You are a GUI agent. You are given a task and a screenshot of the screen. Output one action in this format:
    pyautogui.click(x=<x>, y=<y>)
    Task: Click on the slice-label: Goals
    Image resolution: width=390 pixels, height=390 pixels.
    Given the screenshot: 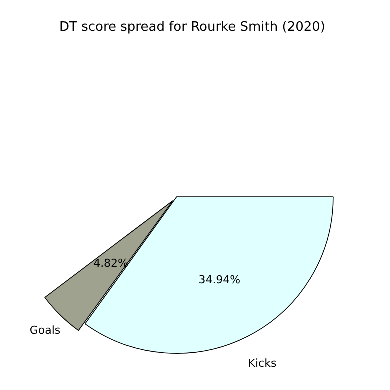 What is the action you would take?
    pyautogui.click(x=45, y=330)
    